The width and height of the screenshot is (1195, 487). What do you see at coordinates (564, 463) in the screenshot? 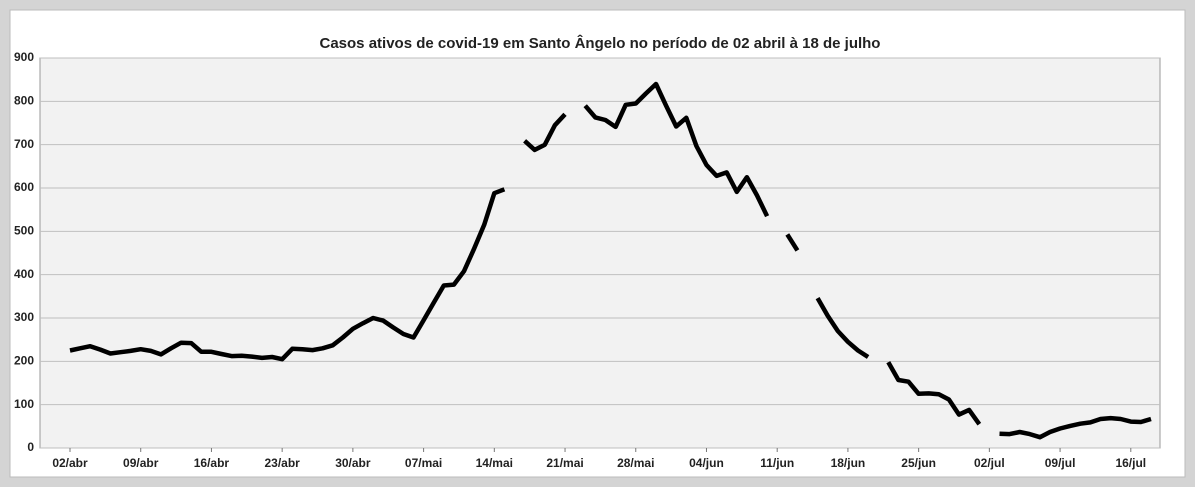
I see `x-tick-label: 21/mai` at bounding box center [564, 463].